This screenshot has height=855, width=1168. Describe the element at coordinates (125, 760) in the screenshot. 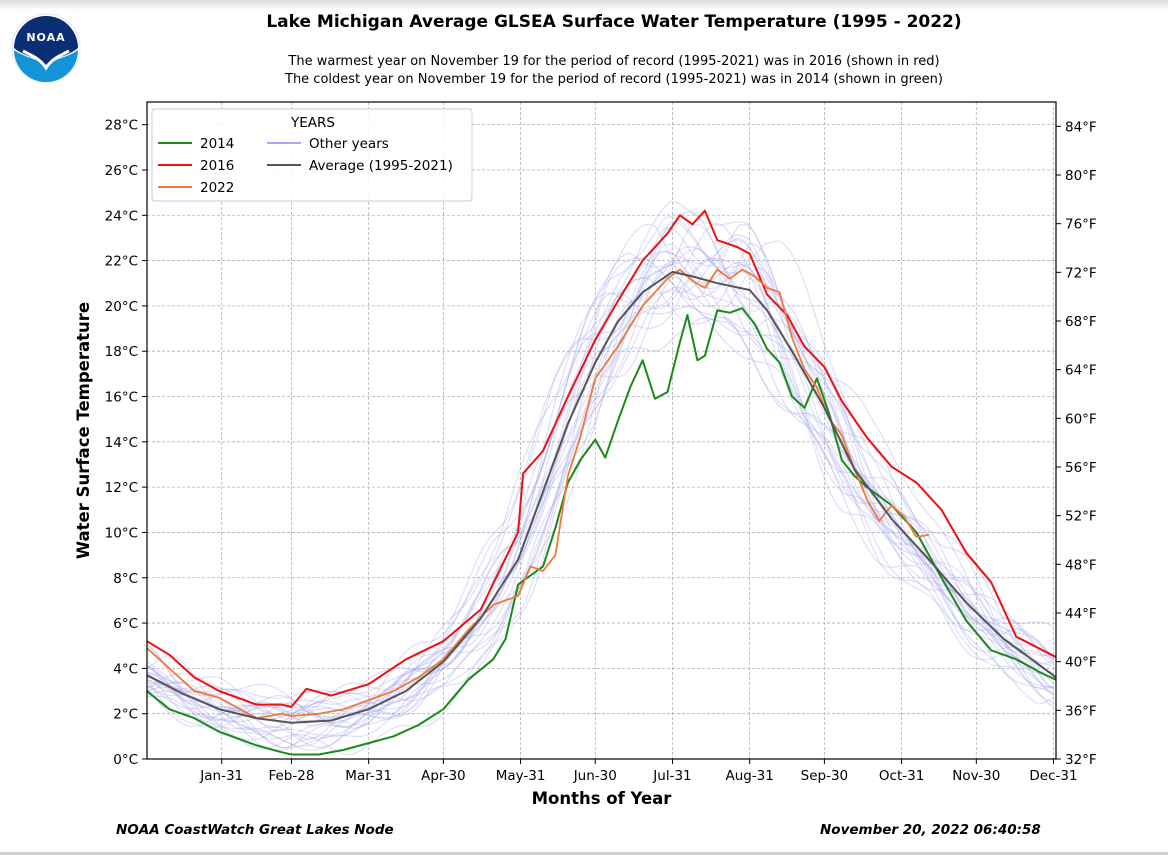

I see `y-tick-label: 0°C` at that location.